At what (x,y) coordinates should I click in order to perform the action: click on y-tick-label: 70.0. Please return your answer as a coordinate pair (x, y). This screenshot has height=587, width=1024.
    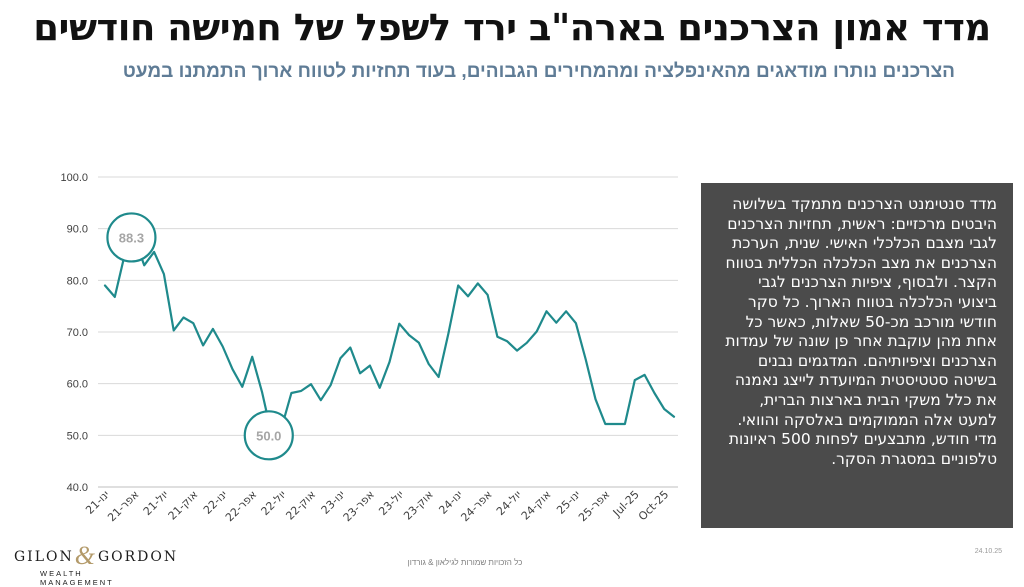
    Looking at the image, I should click on (77, 333).